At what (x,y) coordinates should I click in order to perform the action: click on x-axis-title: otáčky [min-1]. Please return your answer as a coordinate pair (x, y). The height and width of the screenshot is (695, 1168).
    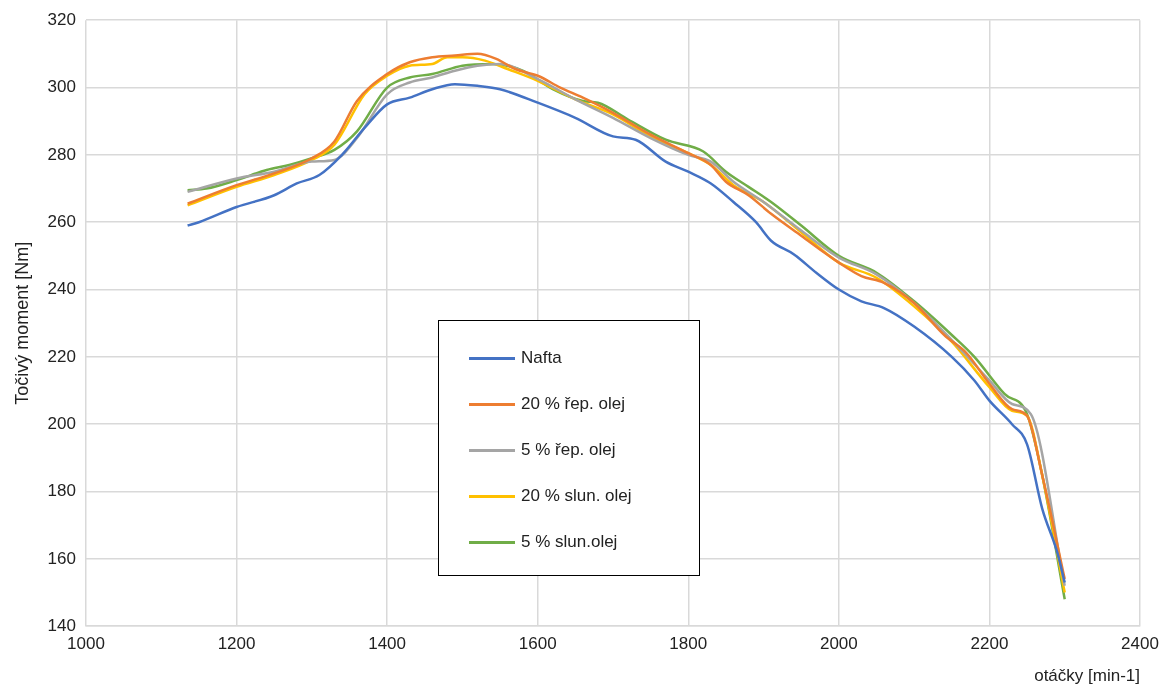
    Looking at the image, I should click on (1087, 676).